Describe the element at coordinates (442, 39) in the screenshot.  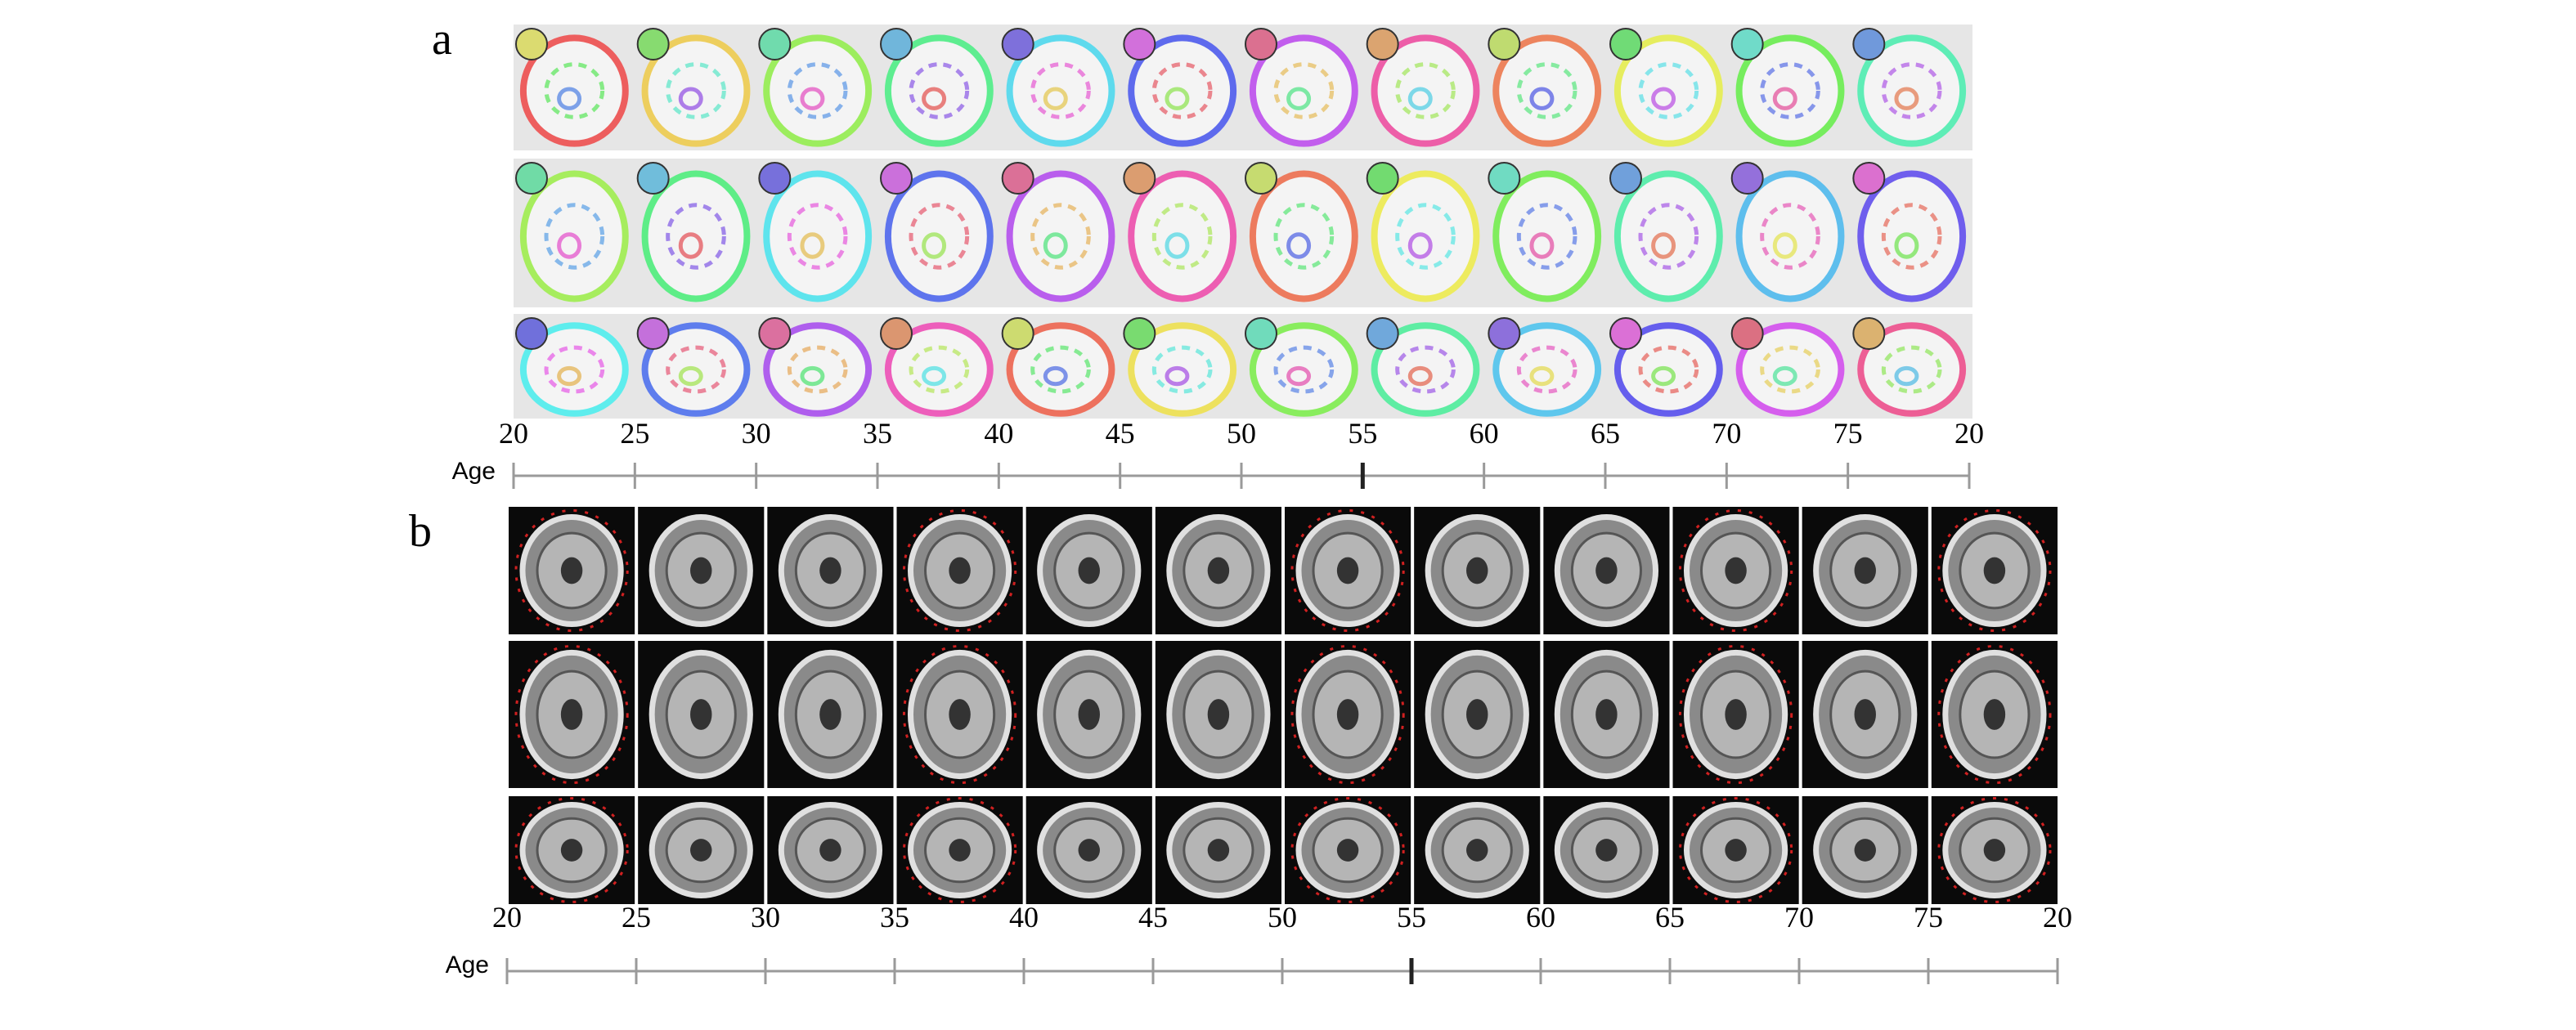
I see `panel-label: a` at that location.